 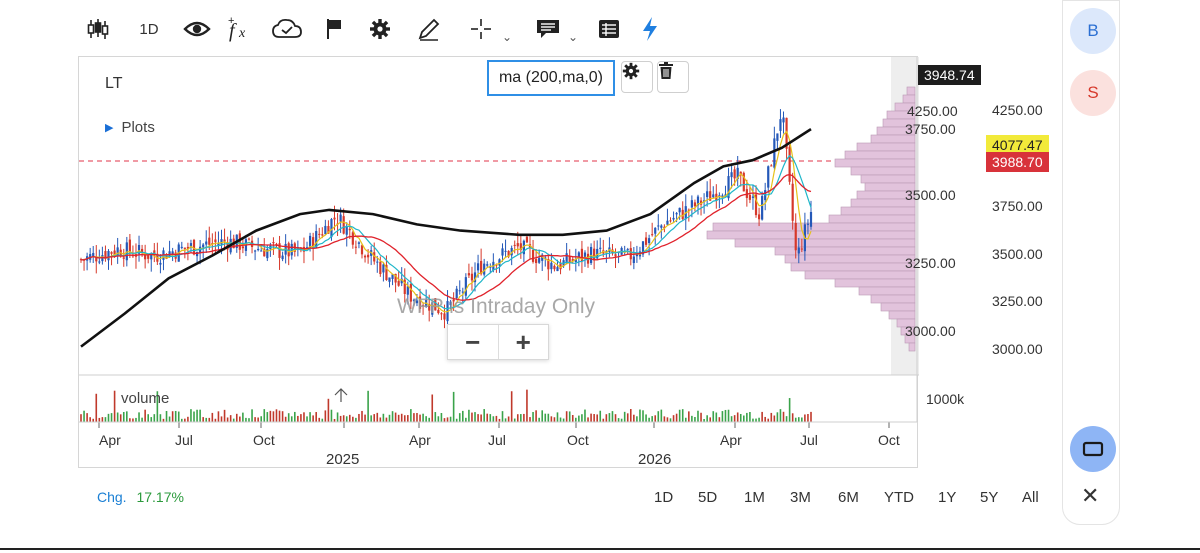 What do you see at coordinates (754, 497) in the screenshot?
I see `range-1m: 1M` at bounding box center [754, 497].